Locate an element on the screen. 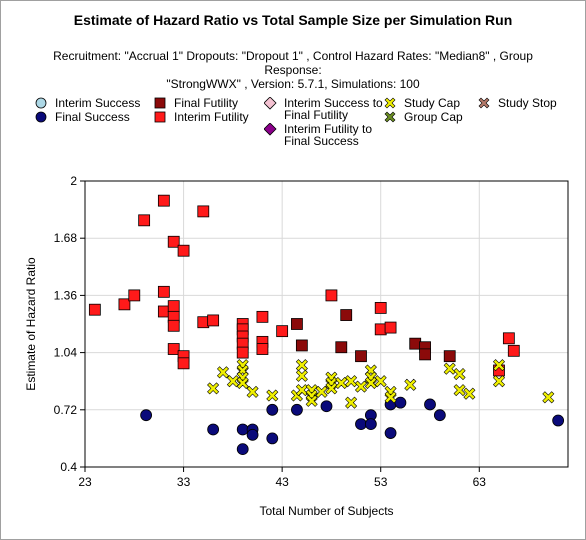  y-axis: 0.4 0.72 1.04 1.36 1.68 2 is located at coordinates (69, 324).